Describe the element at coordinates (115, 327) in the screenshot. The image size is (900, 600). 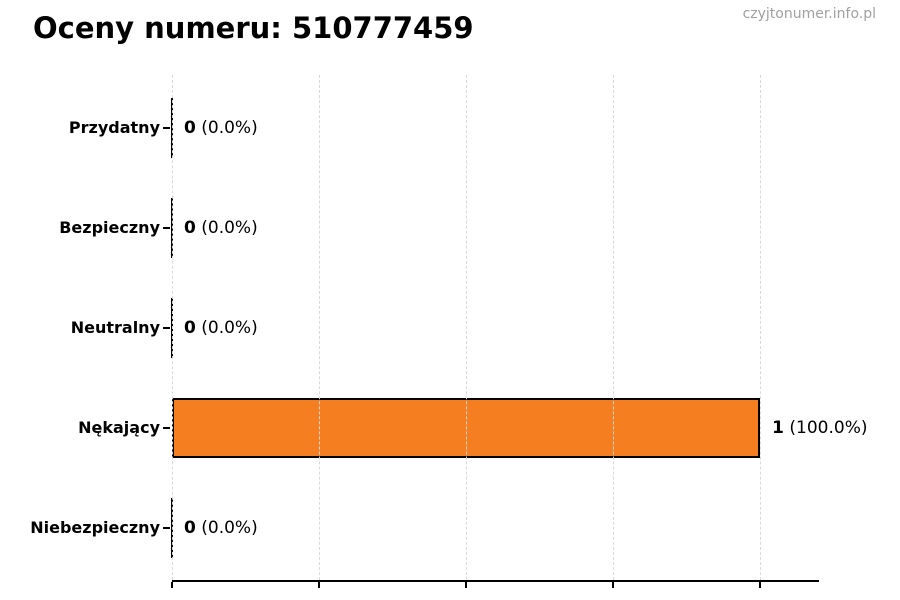
I see `category-label: Neutralny` at that location.